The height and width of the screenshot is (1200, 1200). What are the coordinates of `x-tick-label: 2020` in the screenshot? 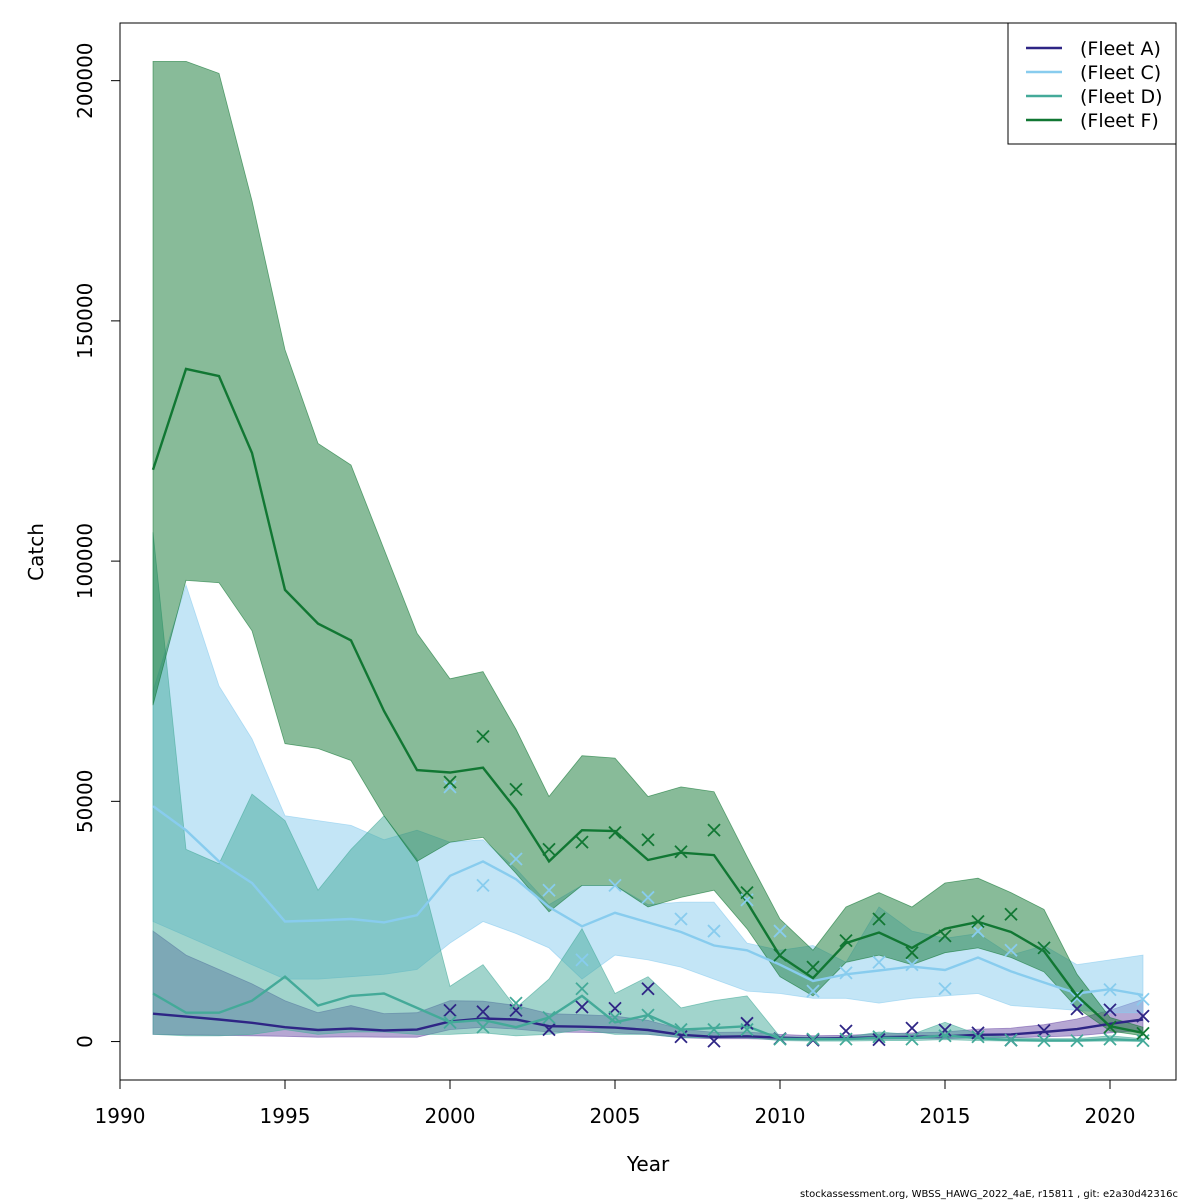 It's located at (1110, 1116).